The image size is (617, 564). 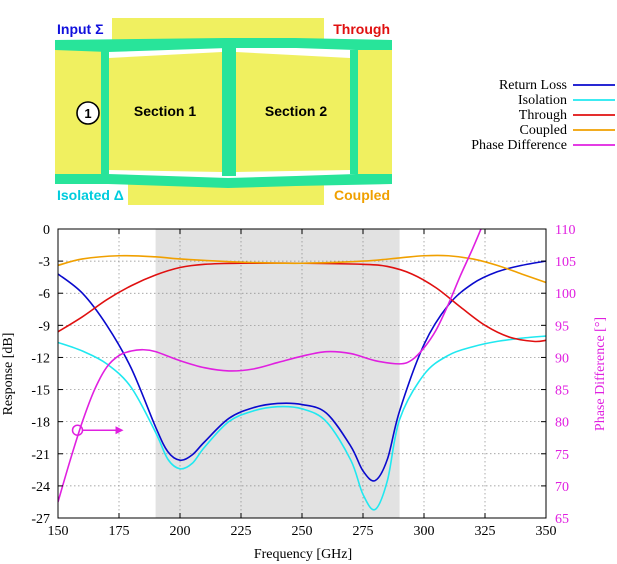 What do you see at coordinates (562, 519) in the screenshot?
I see `y2-tick-label: 65` at bounding box center [562, 519].